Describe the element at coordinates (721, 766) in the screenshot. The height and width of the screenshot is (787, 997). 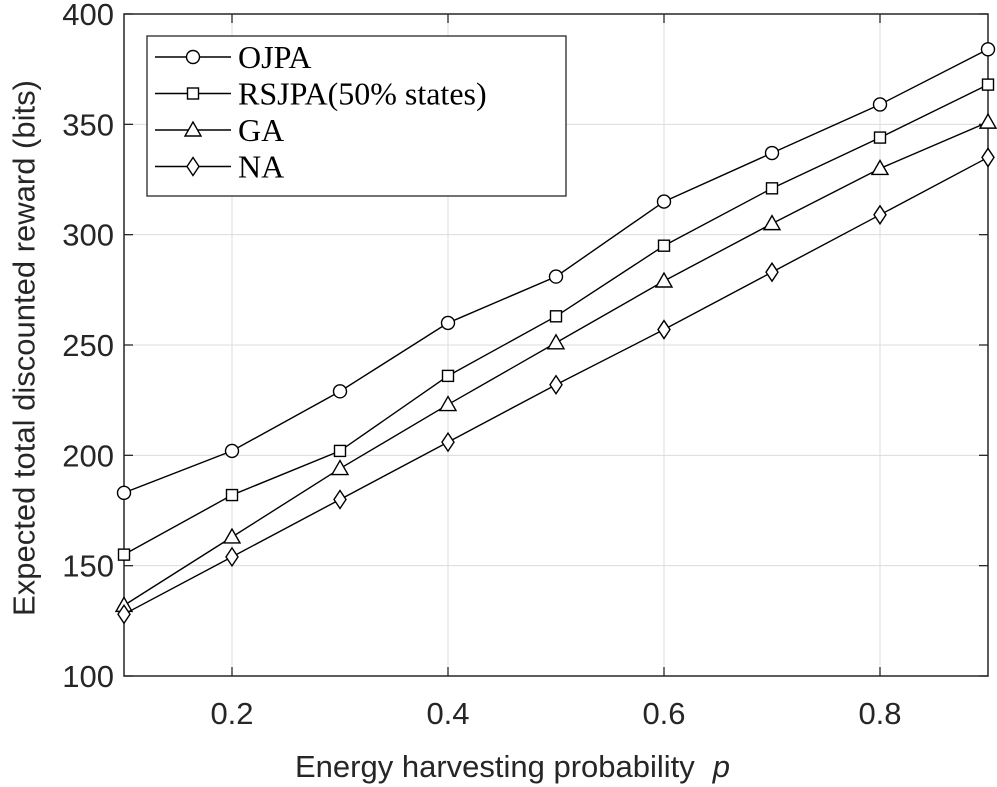
I see `x-axis-symbol: p` at that location.